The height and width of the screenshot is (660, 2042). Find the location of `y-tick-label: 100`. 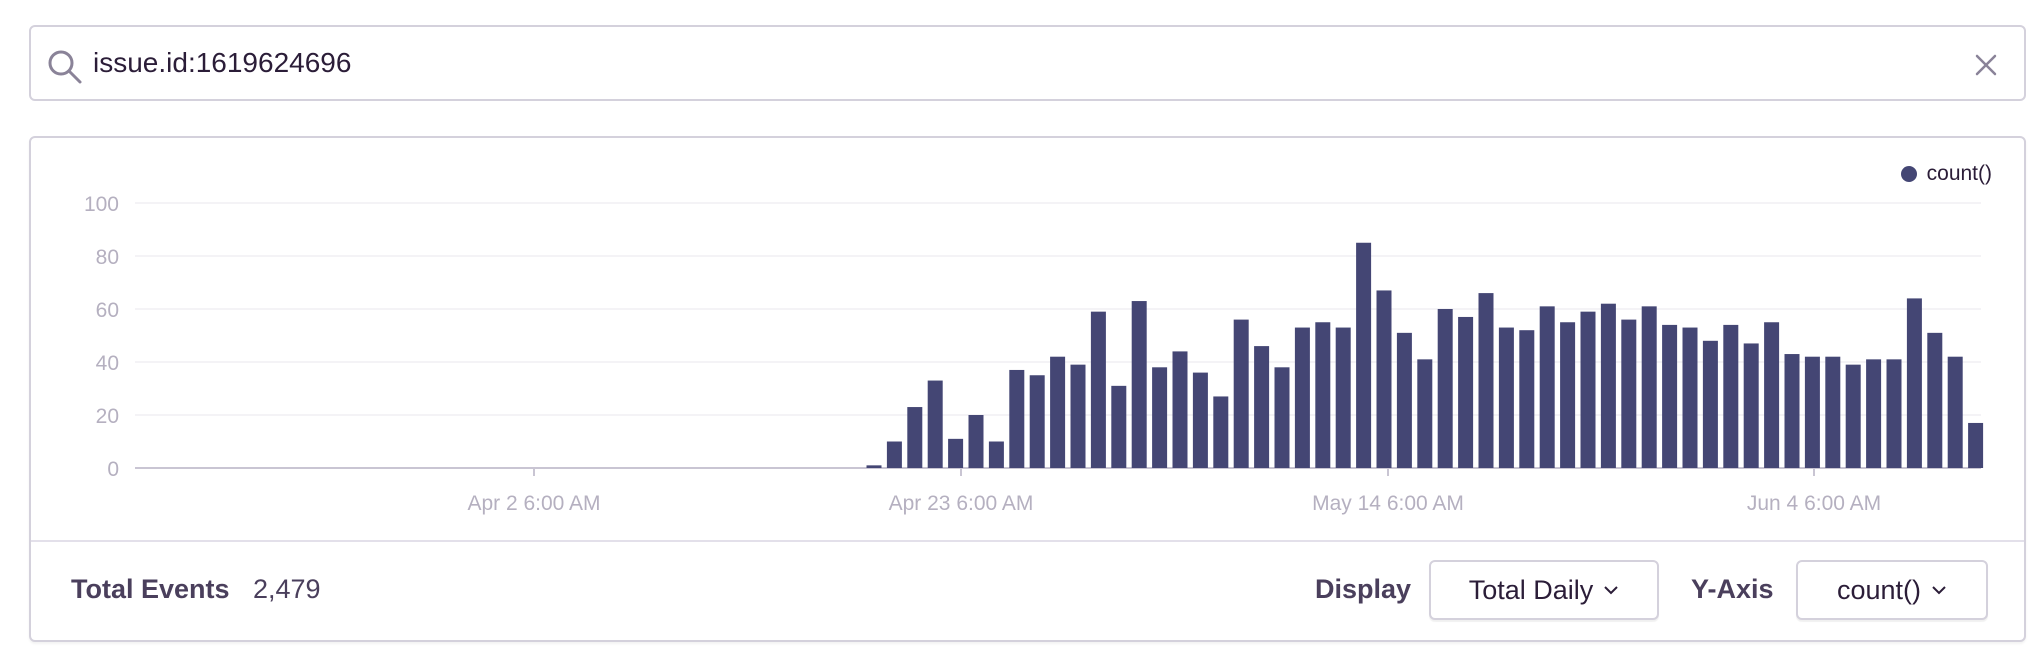

y-tick-label: 100 is located at coordinates (101, 204).